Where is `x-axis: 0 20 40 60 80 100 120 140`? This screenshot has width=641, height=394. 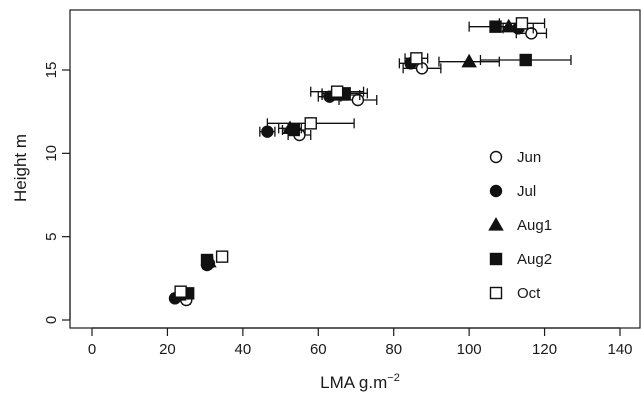 x-axis: 0 20 40 60 80 100 120 140 is located at coordinates (360, 342).